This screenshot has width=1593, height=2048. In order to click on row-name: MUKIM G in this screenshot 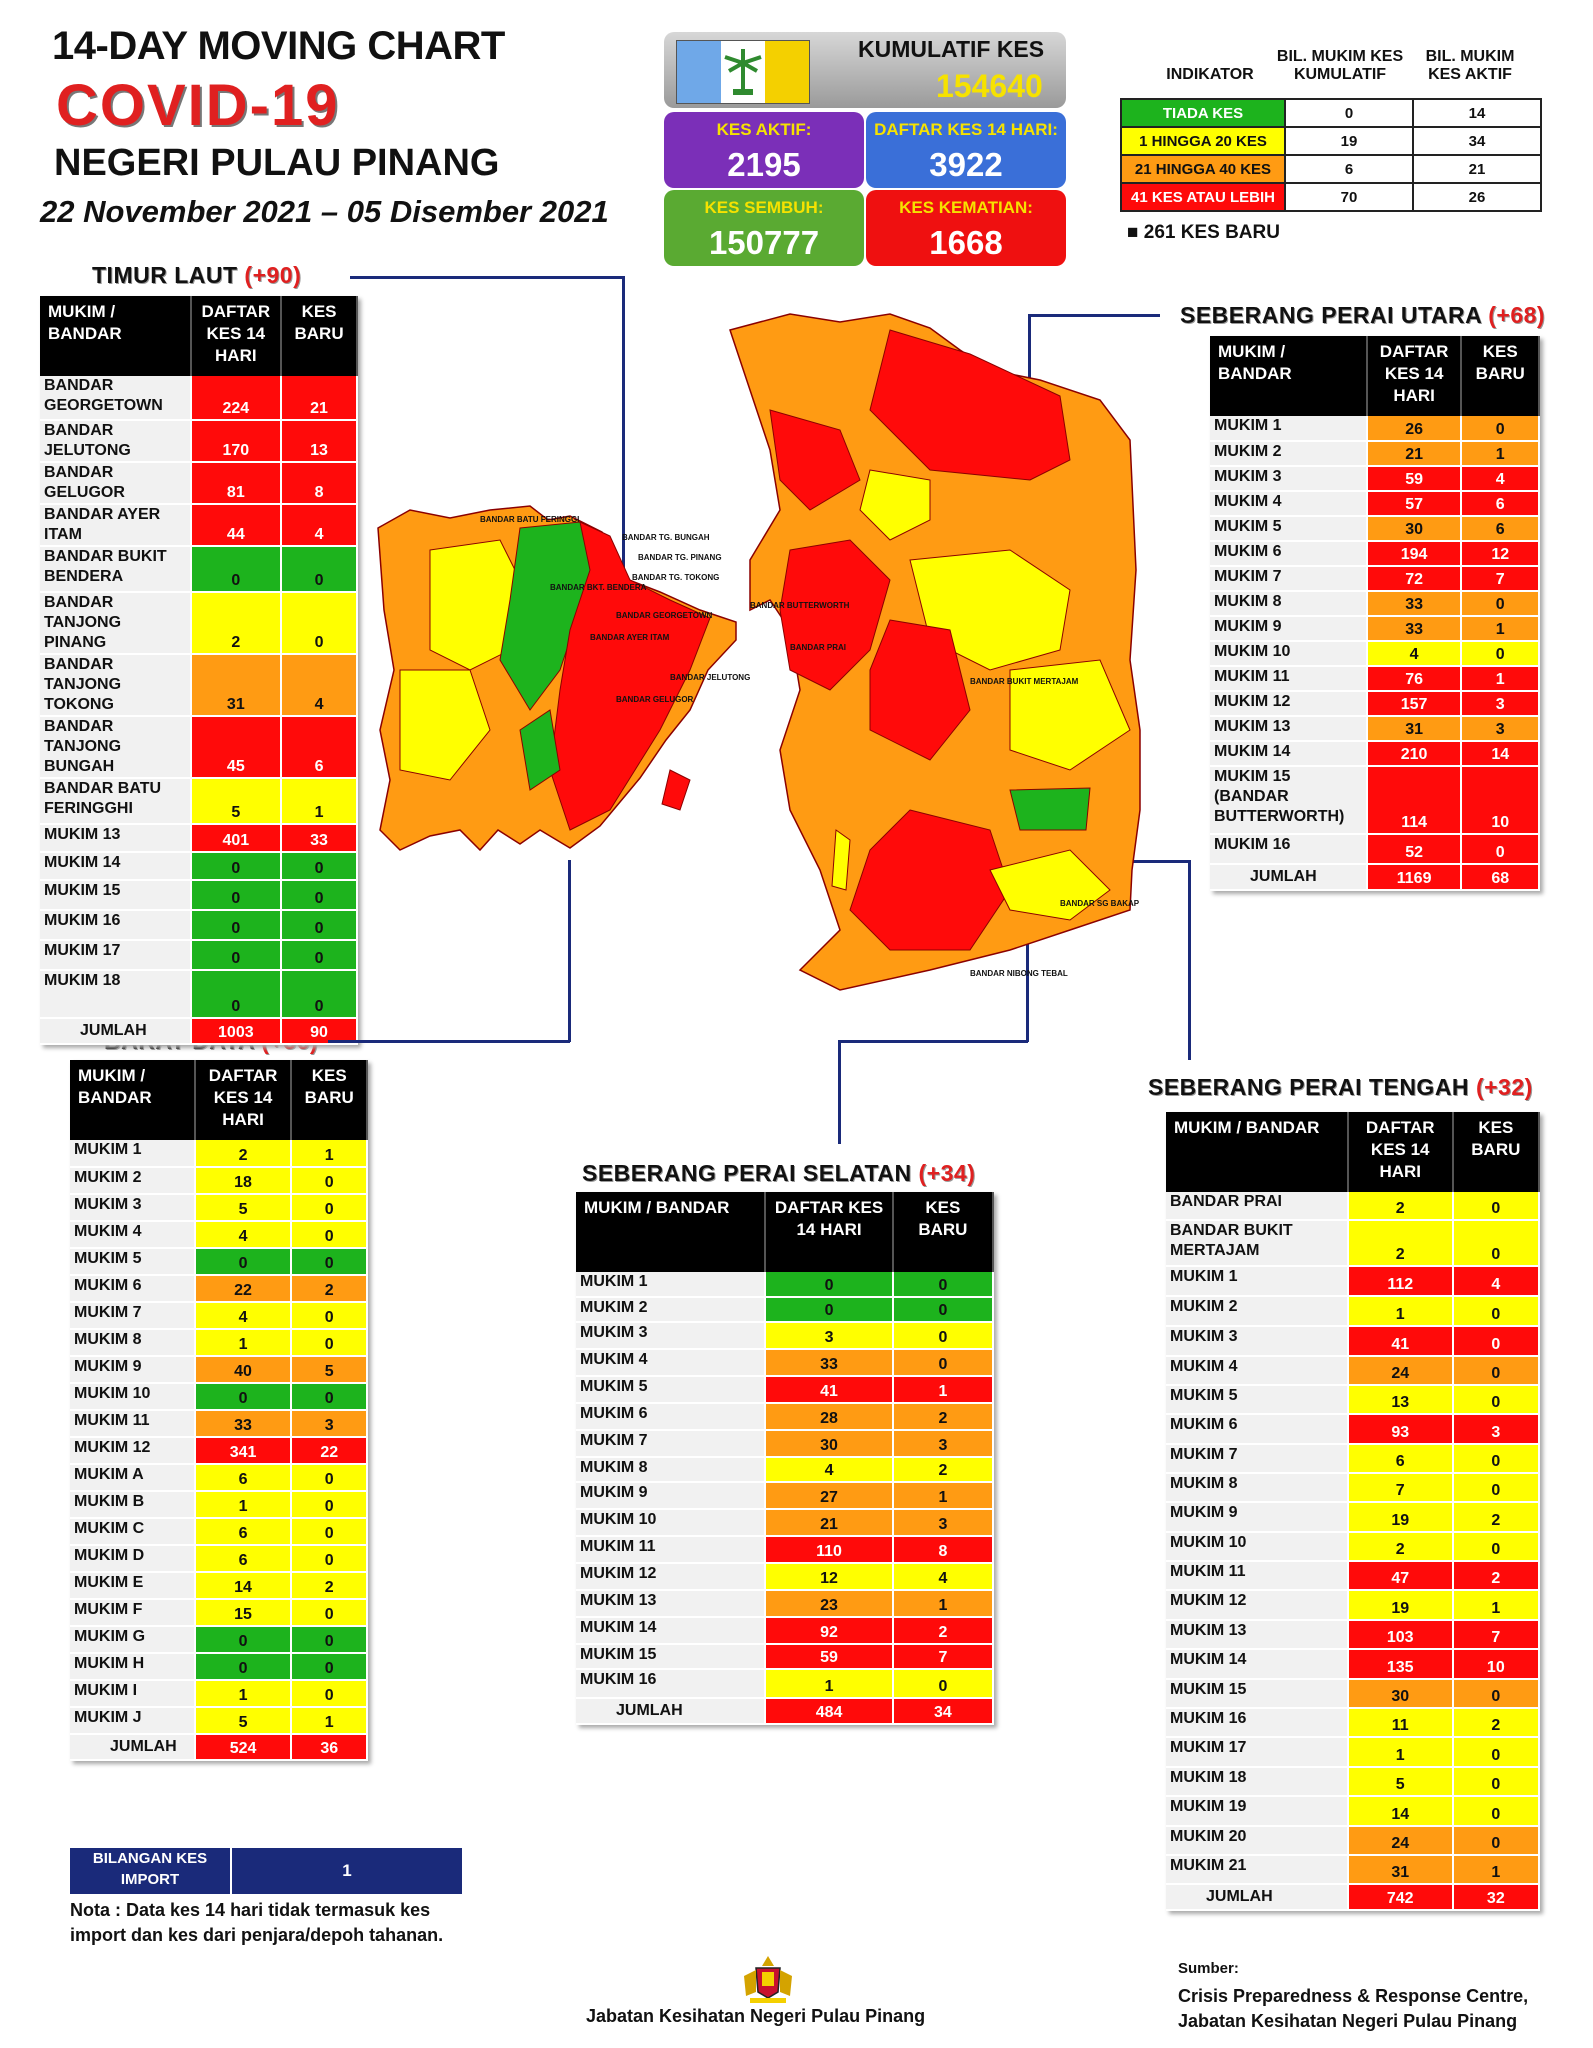, I will do `click(133, 1640)`.